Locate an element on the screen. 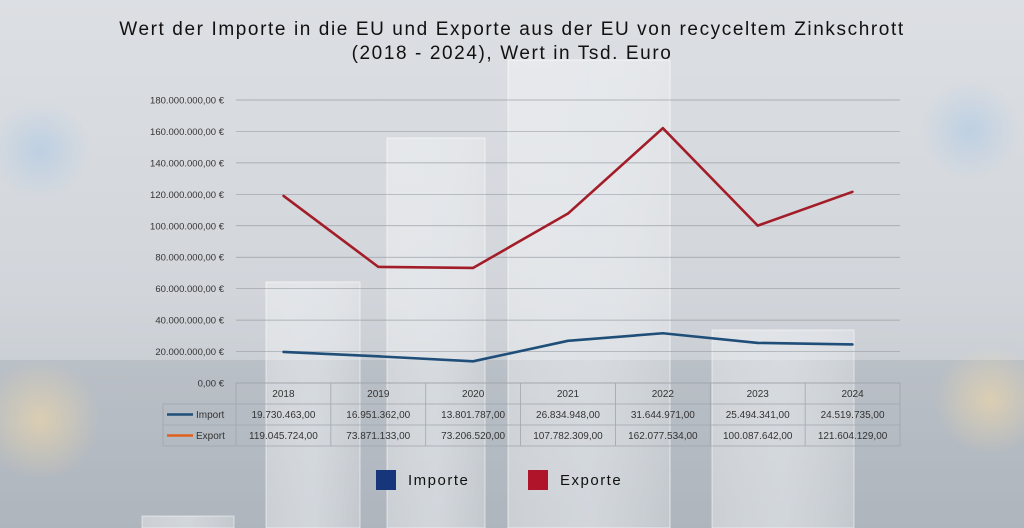  legend-swatch-exporte is located at coordinates (538, 480).